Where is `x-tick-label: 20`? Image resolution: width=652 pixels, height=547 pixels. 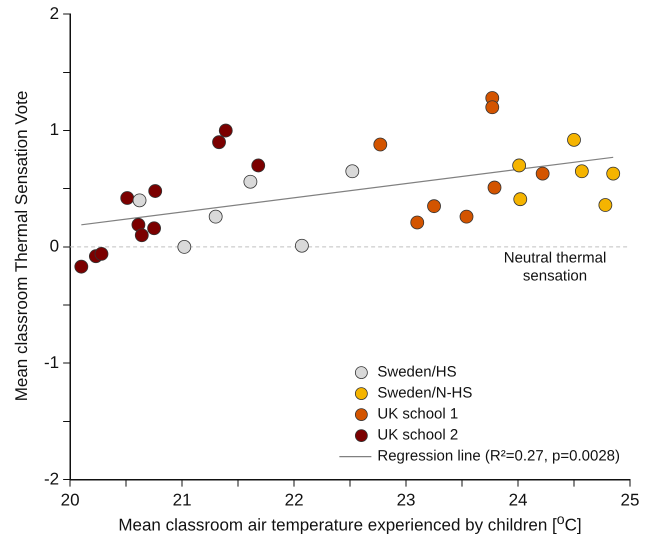
x-tick-label: 20 is located at coordinates (70, 500).